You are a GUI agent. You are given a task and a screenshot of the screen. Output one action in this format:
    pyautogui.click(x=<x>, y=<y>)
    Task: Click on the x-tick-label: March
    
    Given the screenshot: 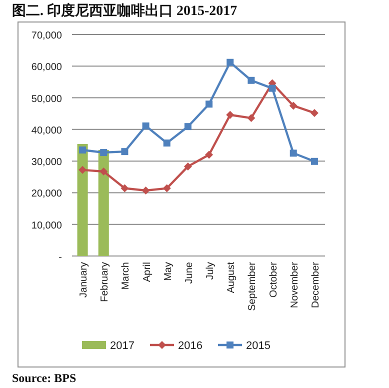 What is the action you would take?
    pyautogui.click(x=126, y=276)
    